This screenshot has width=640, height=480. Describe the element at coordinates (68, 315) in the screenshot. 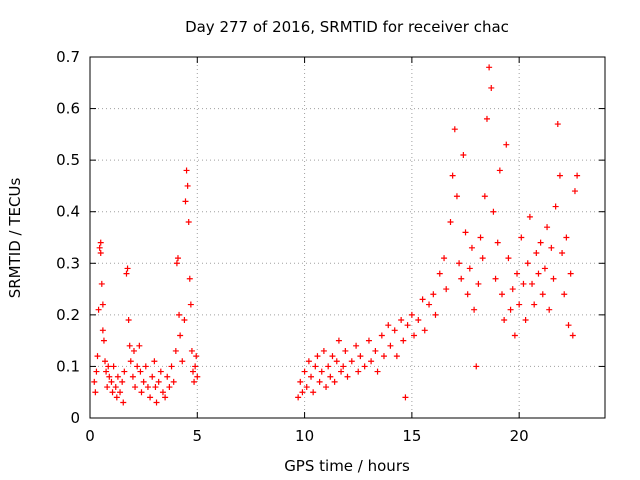

I see `y-tick-label: 0.2` at that location.